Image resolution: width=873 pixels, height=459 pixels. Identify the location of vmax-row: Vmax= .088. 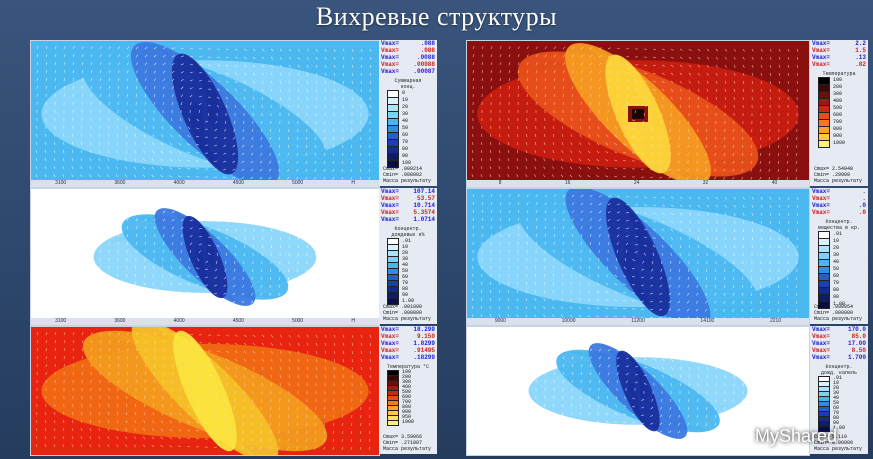
(408, 50).